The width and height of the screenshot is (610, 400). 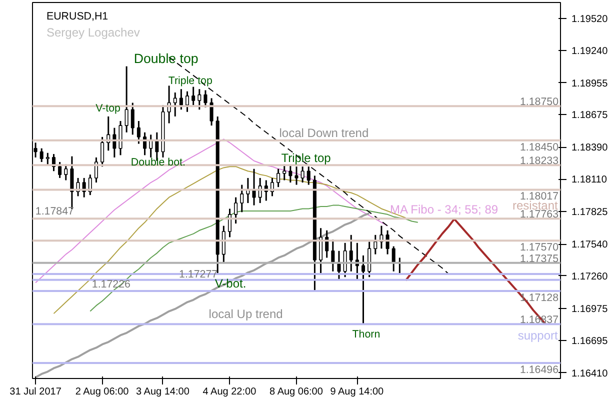 What do you see at coordinates (158, 162) in the screenshot?
I see `annotation: Double bot.` at bounding box center [158, 162].